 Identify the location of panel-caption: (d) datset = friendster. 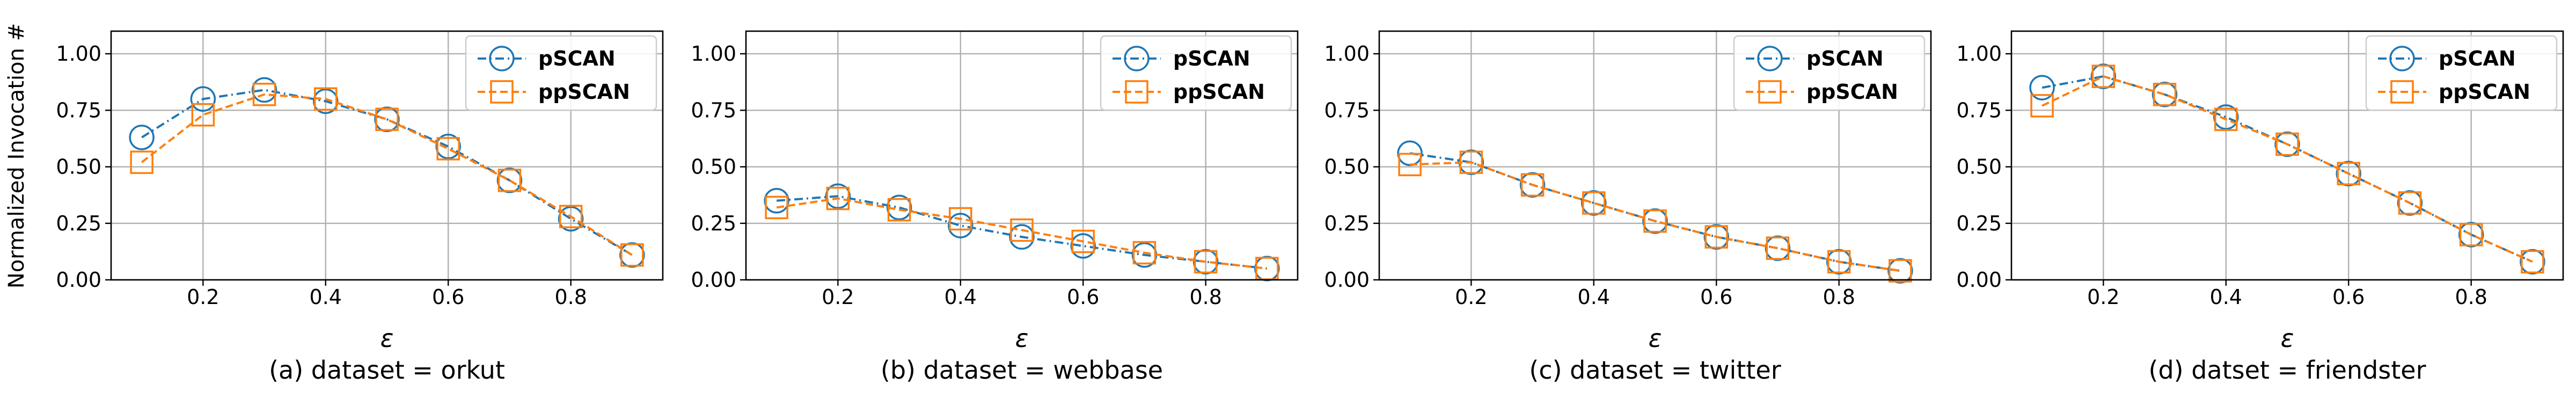
(2287, 370).